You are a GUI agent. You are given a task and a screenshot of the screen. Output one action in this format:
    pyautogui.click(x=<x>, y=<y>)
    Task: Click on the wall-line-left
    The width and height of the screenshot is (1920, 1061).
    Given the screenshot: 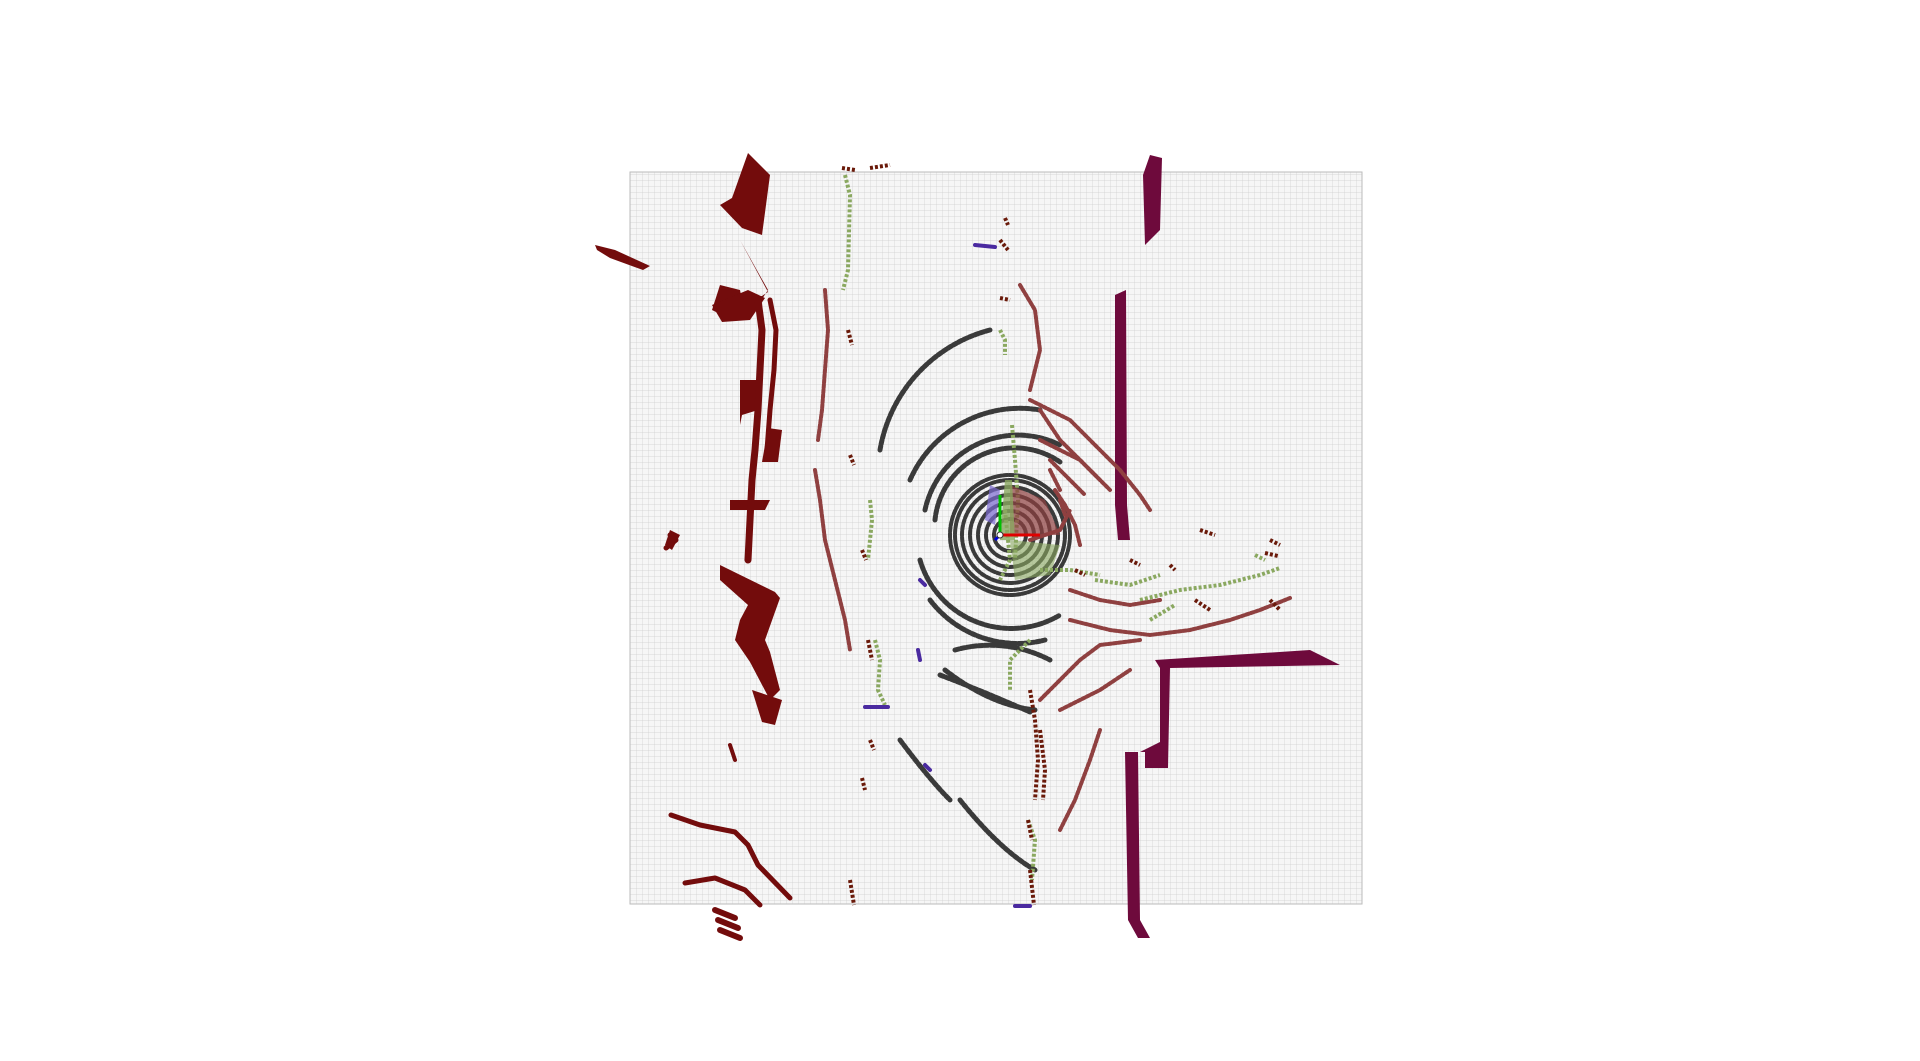 What is the action you would take?
    pyautogui.click(x=728, y=618)
    